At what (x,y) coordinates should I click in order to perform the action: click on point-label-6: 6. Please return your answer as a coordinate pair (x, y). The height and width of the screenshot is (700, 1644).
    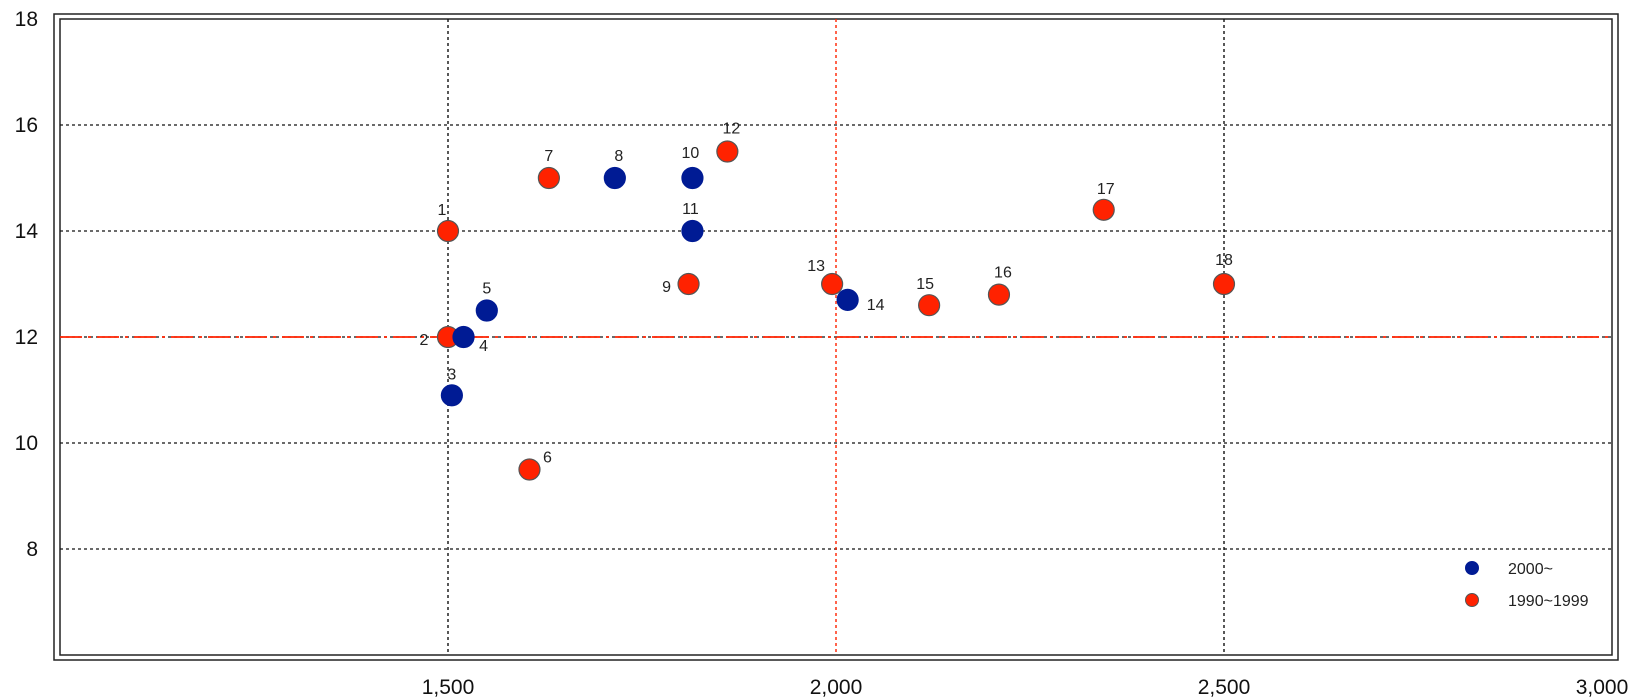
    Looking at the image, I should click on (547, 458).